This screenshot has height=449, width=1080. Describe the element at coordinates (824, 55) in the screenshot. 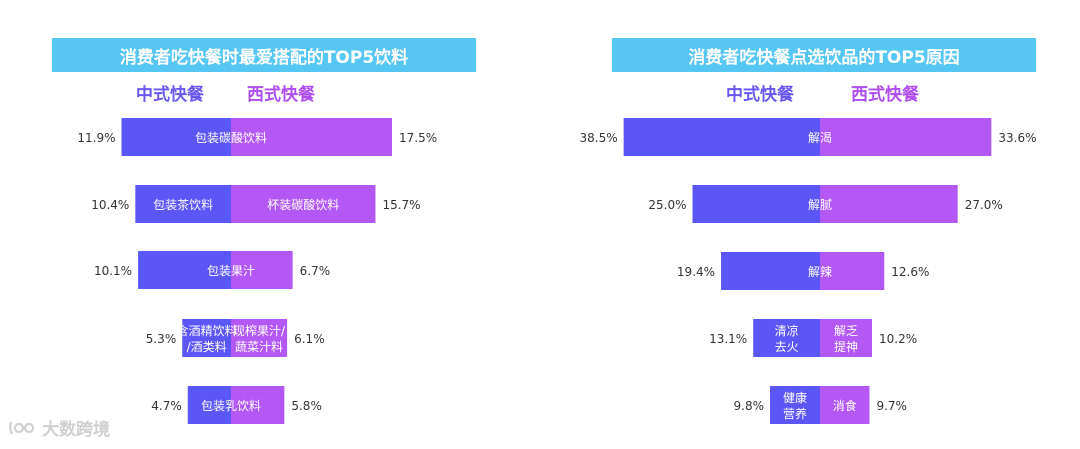

I see `chart-title: 消费者吃快餐点选饮品的TOP5原因` at that location.